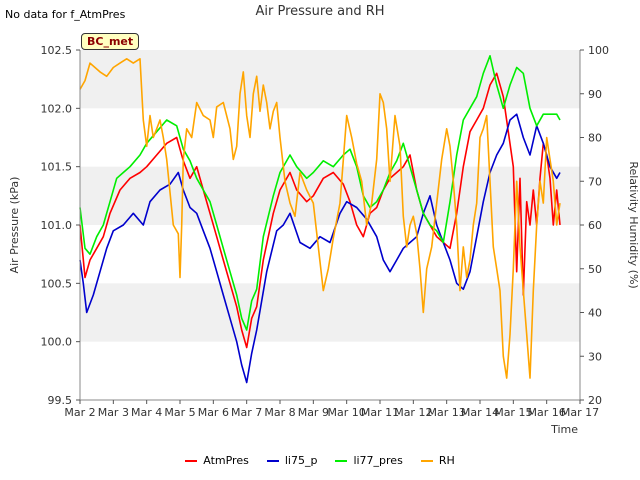  What do you see at coordinates (320, 460) in the screenshot?
I see `legend: AtmPres li75_p li77_pres RH` at bounding box center [320, 460].